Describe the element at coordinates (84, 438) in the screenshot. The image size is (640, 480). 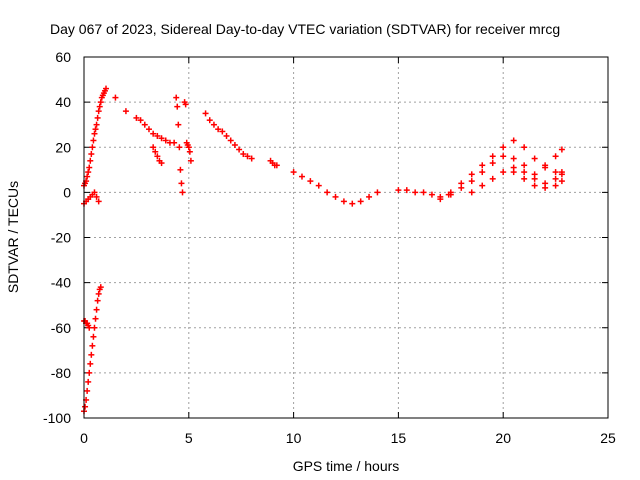
I see `x-tick-label: 0` at that location.